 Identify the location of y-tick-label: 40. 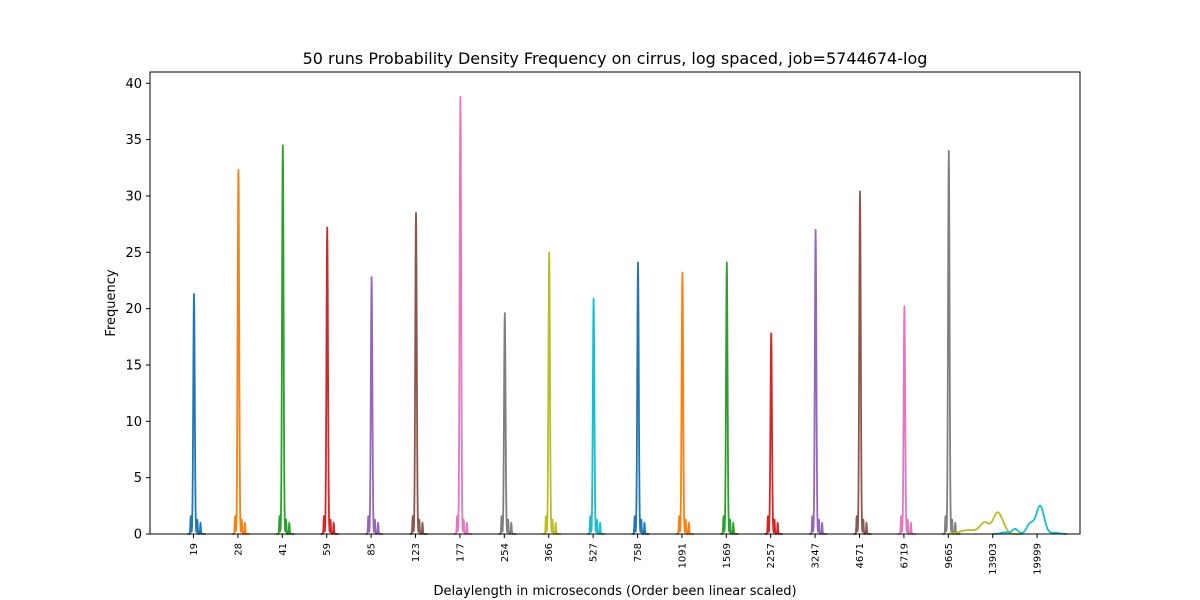
(133, 84).